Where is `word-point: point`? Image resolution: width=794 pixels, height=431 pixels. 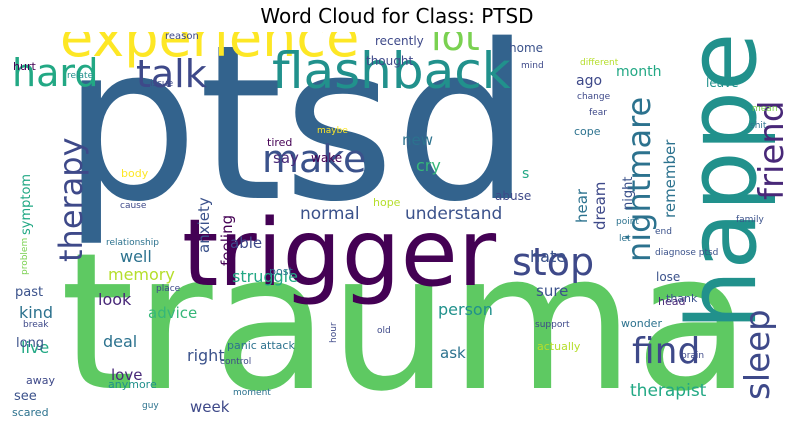 word-point: point is located at coordinates (627, 222).